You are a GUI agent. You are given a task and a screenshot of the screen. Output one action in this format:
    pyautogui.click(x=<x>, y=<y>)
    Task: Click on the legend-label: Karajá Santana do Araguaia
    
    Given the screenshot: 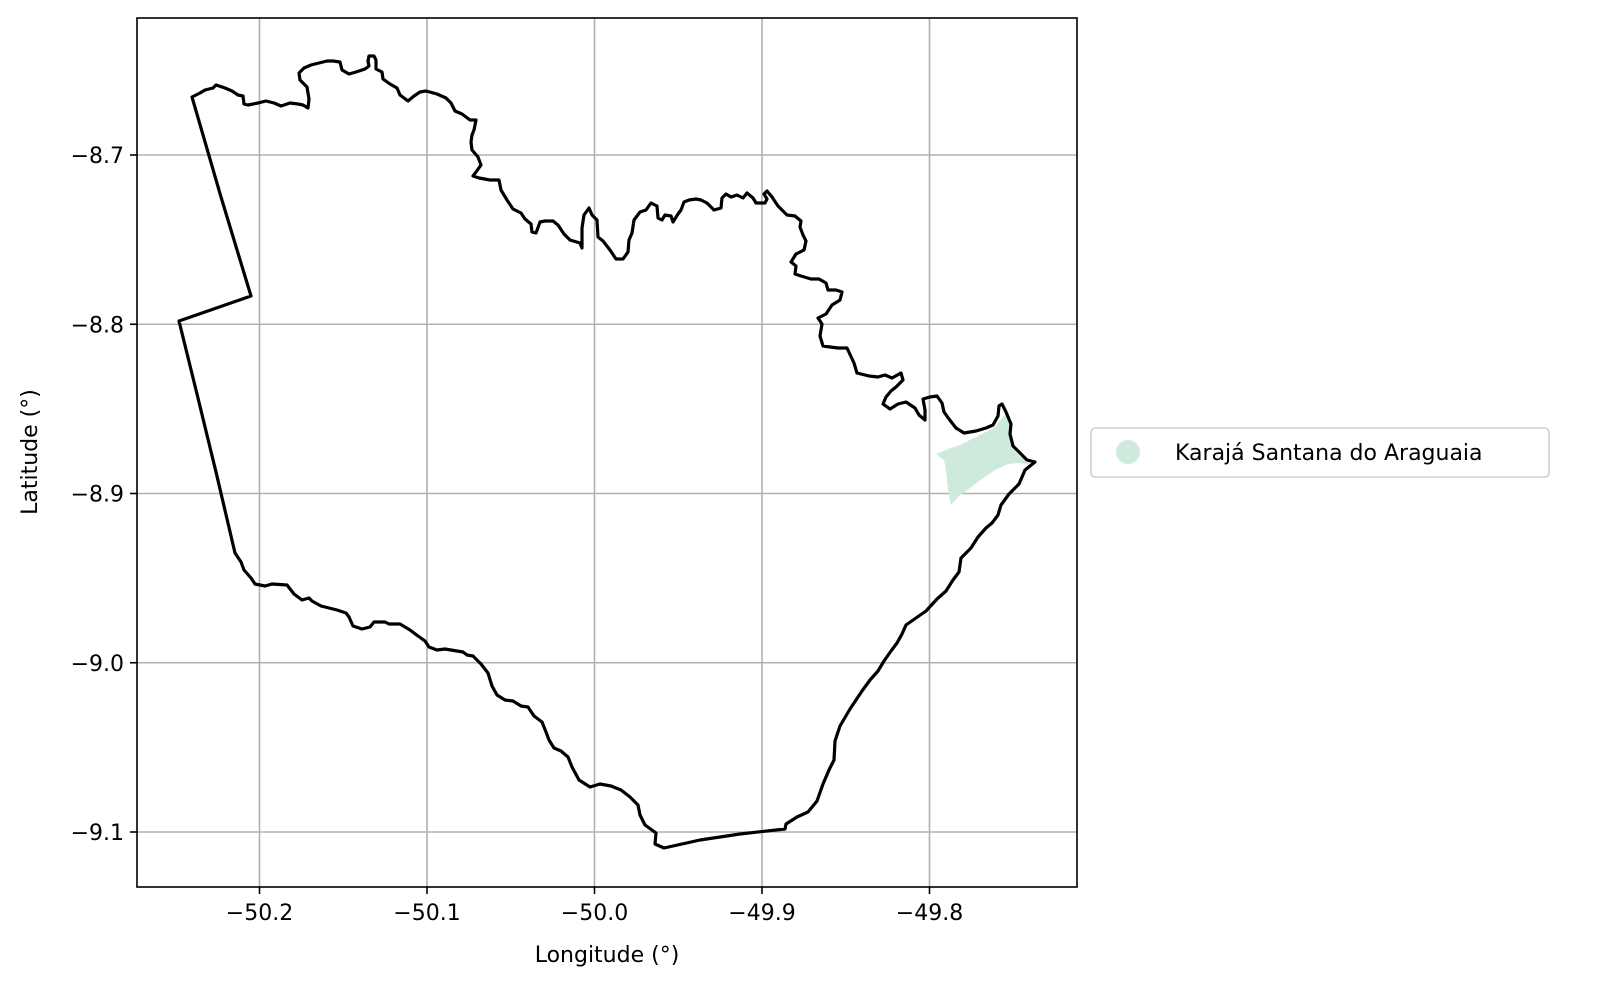 What is the action you would take?
    pyautogui.click(x=1329, y=453)
    